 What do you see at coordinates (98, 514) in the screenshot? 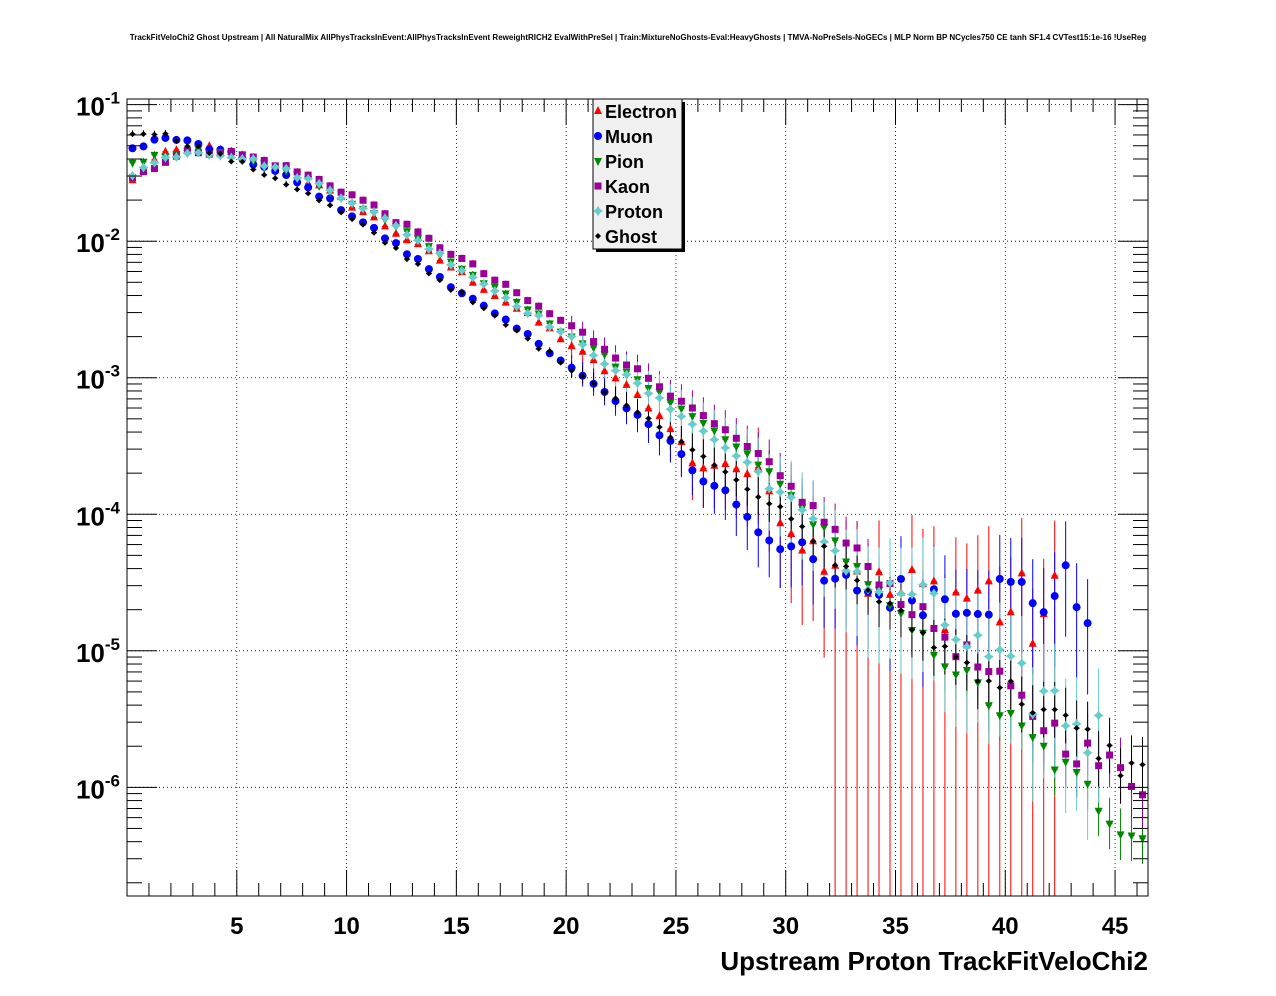
I see `y-tick-label: 10-4` at bounding box center [98, 514].